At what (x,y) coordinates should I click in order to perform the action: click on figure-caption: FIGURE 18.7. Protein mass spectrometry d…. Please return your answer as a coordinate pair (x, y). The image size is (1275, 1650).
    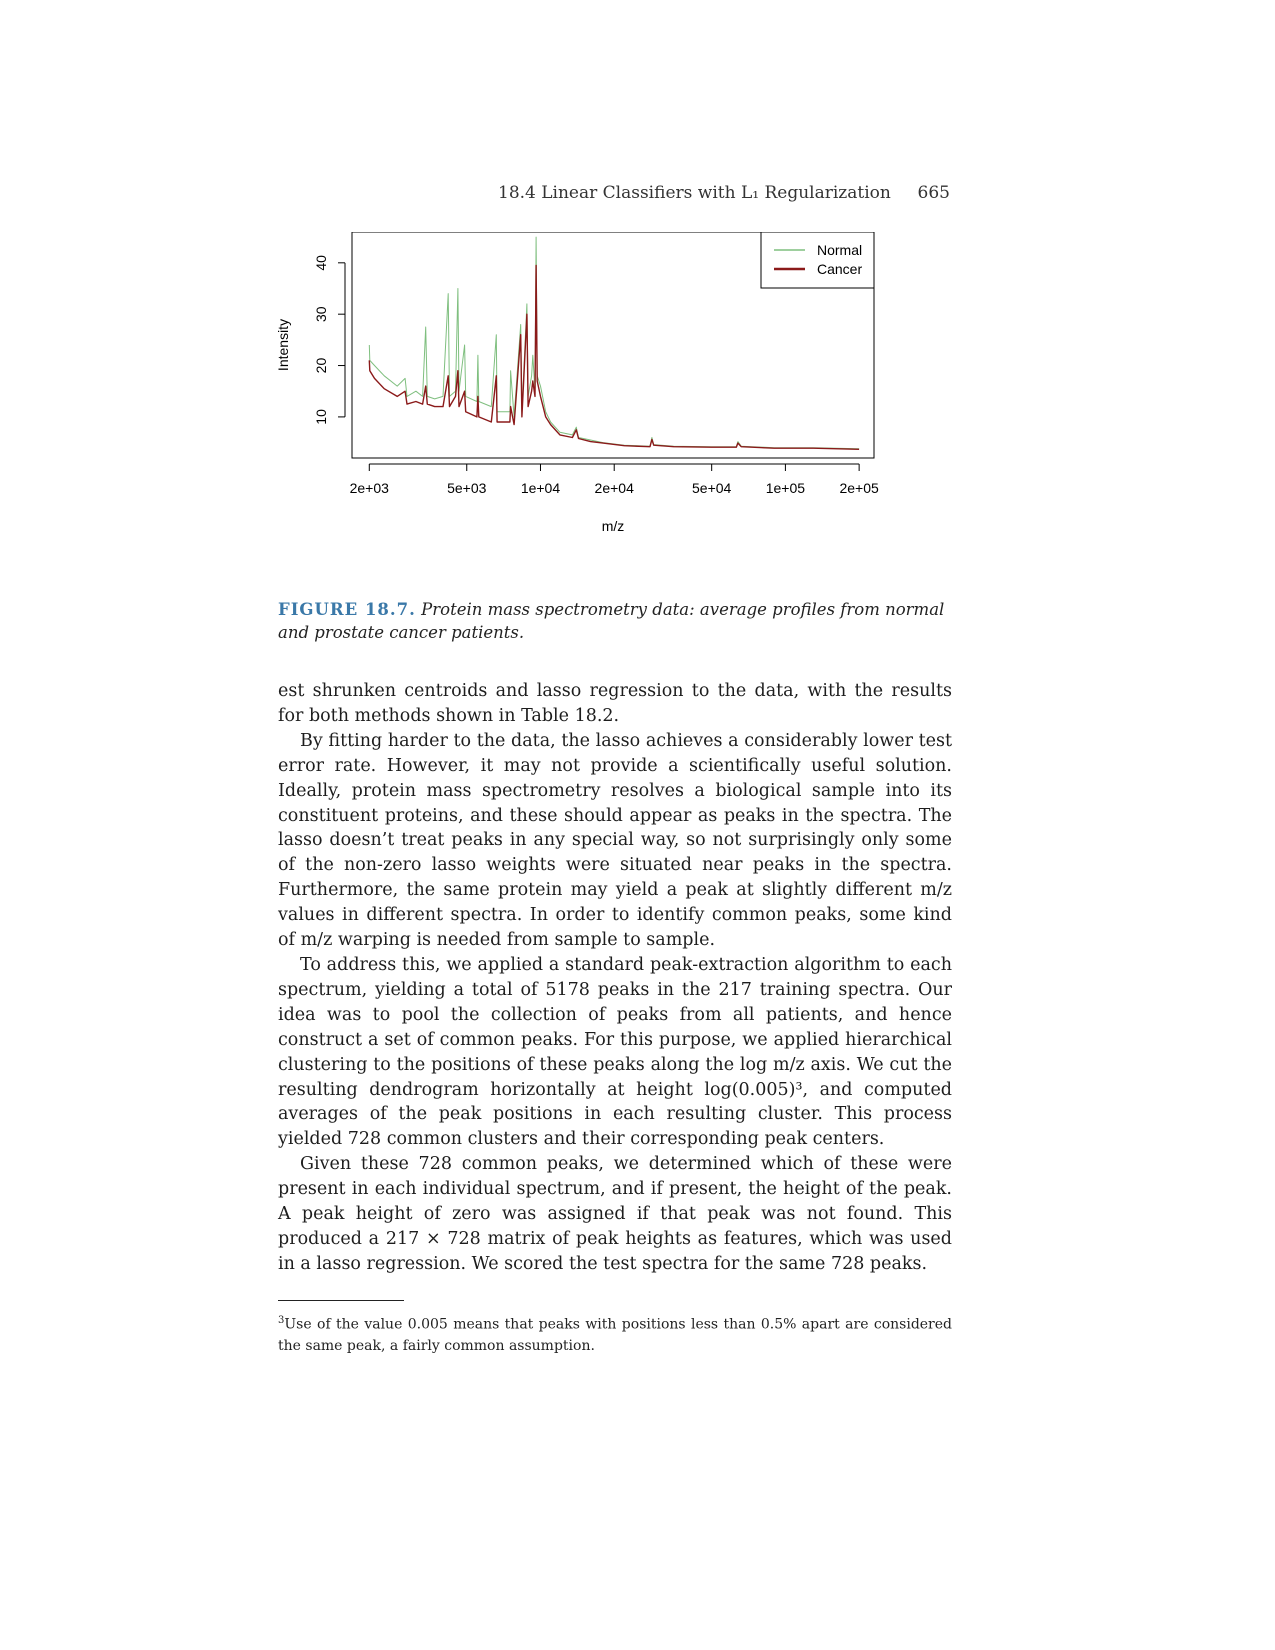
    Looking at the image, I should click on (615, 621).